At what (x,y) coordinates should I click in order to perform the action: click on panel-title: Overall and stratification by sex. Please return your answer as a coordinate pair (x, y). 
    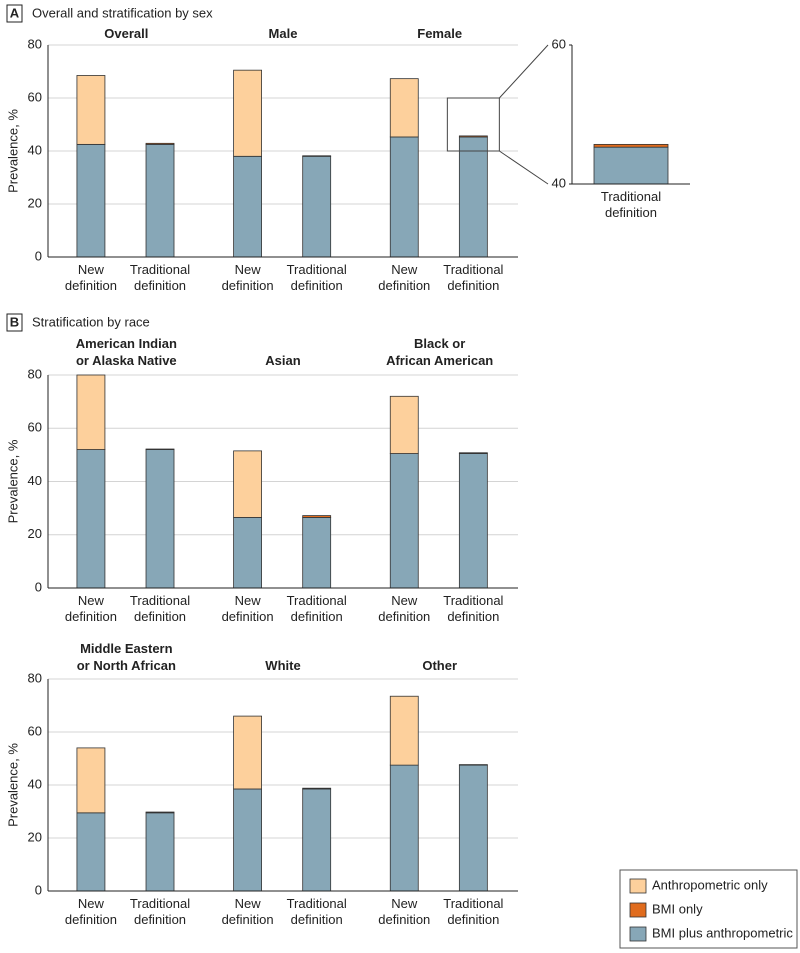
    Looking at the image, I should click on (122, 12).